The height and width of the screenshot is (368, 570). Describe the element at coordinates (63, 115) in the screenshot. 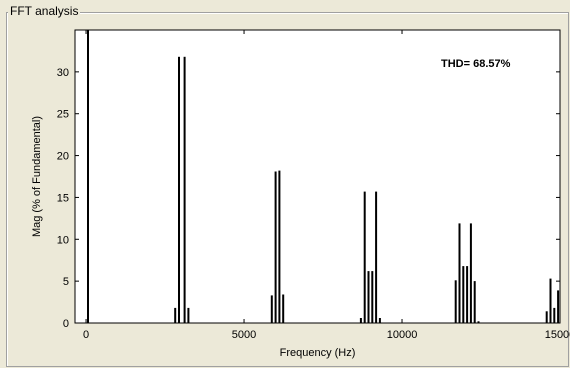

I see `y-tick-label-5: 25` at that location.